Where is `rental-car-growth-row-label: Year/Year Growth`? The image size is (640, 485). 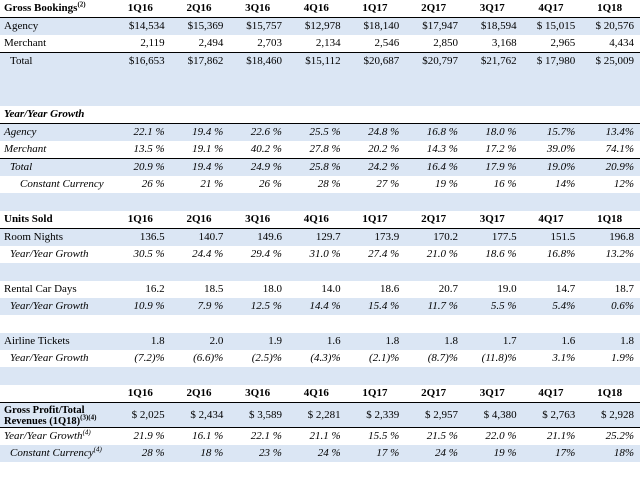
rental-car-growth-row-label: Year/Year Growth is located at coordinates (56, 306).